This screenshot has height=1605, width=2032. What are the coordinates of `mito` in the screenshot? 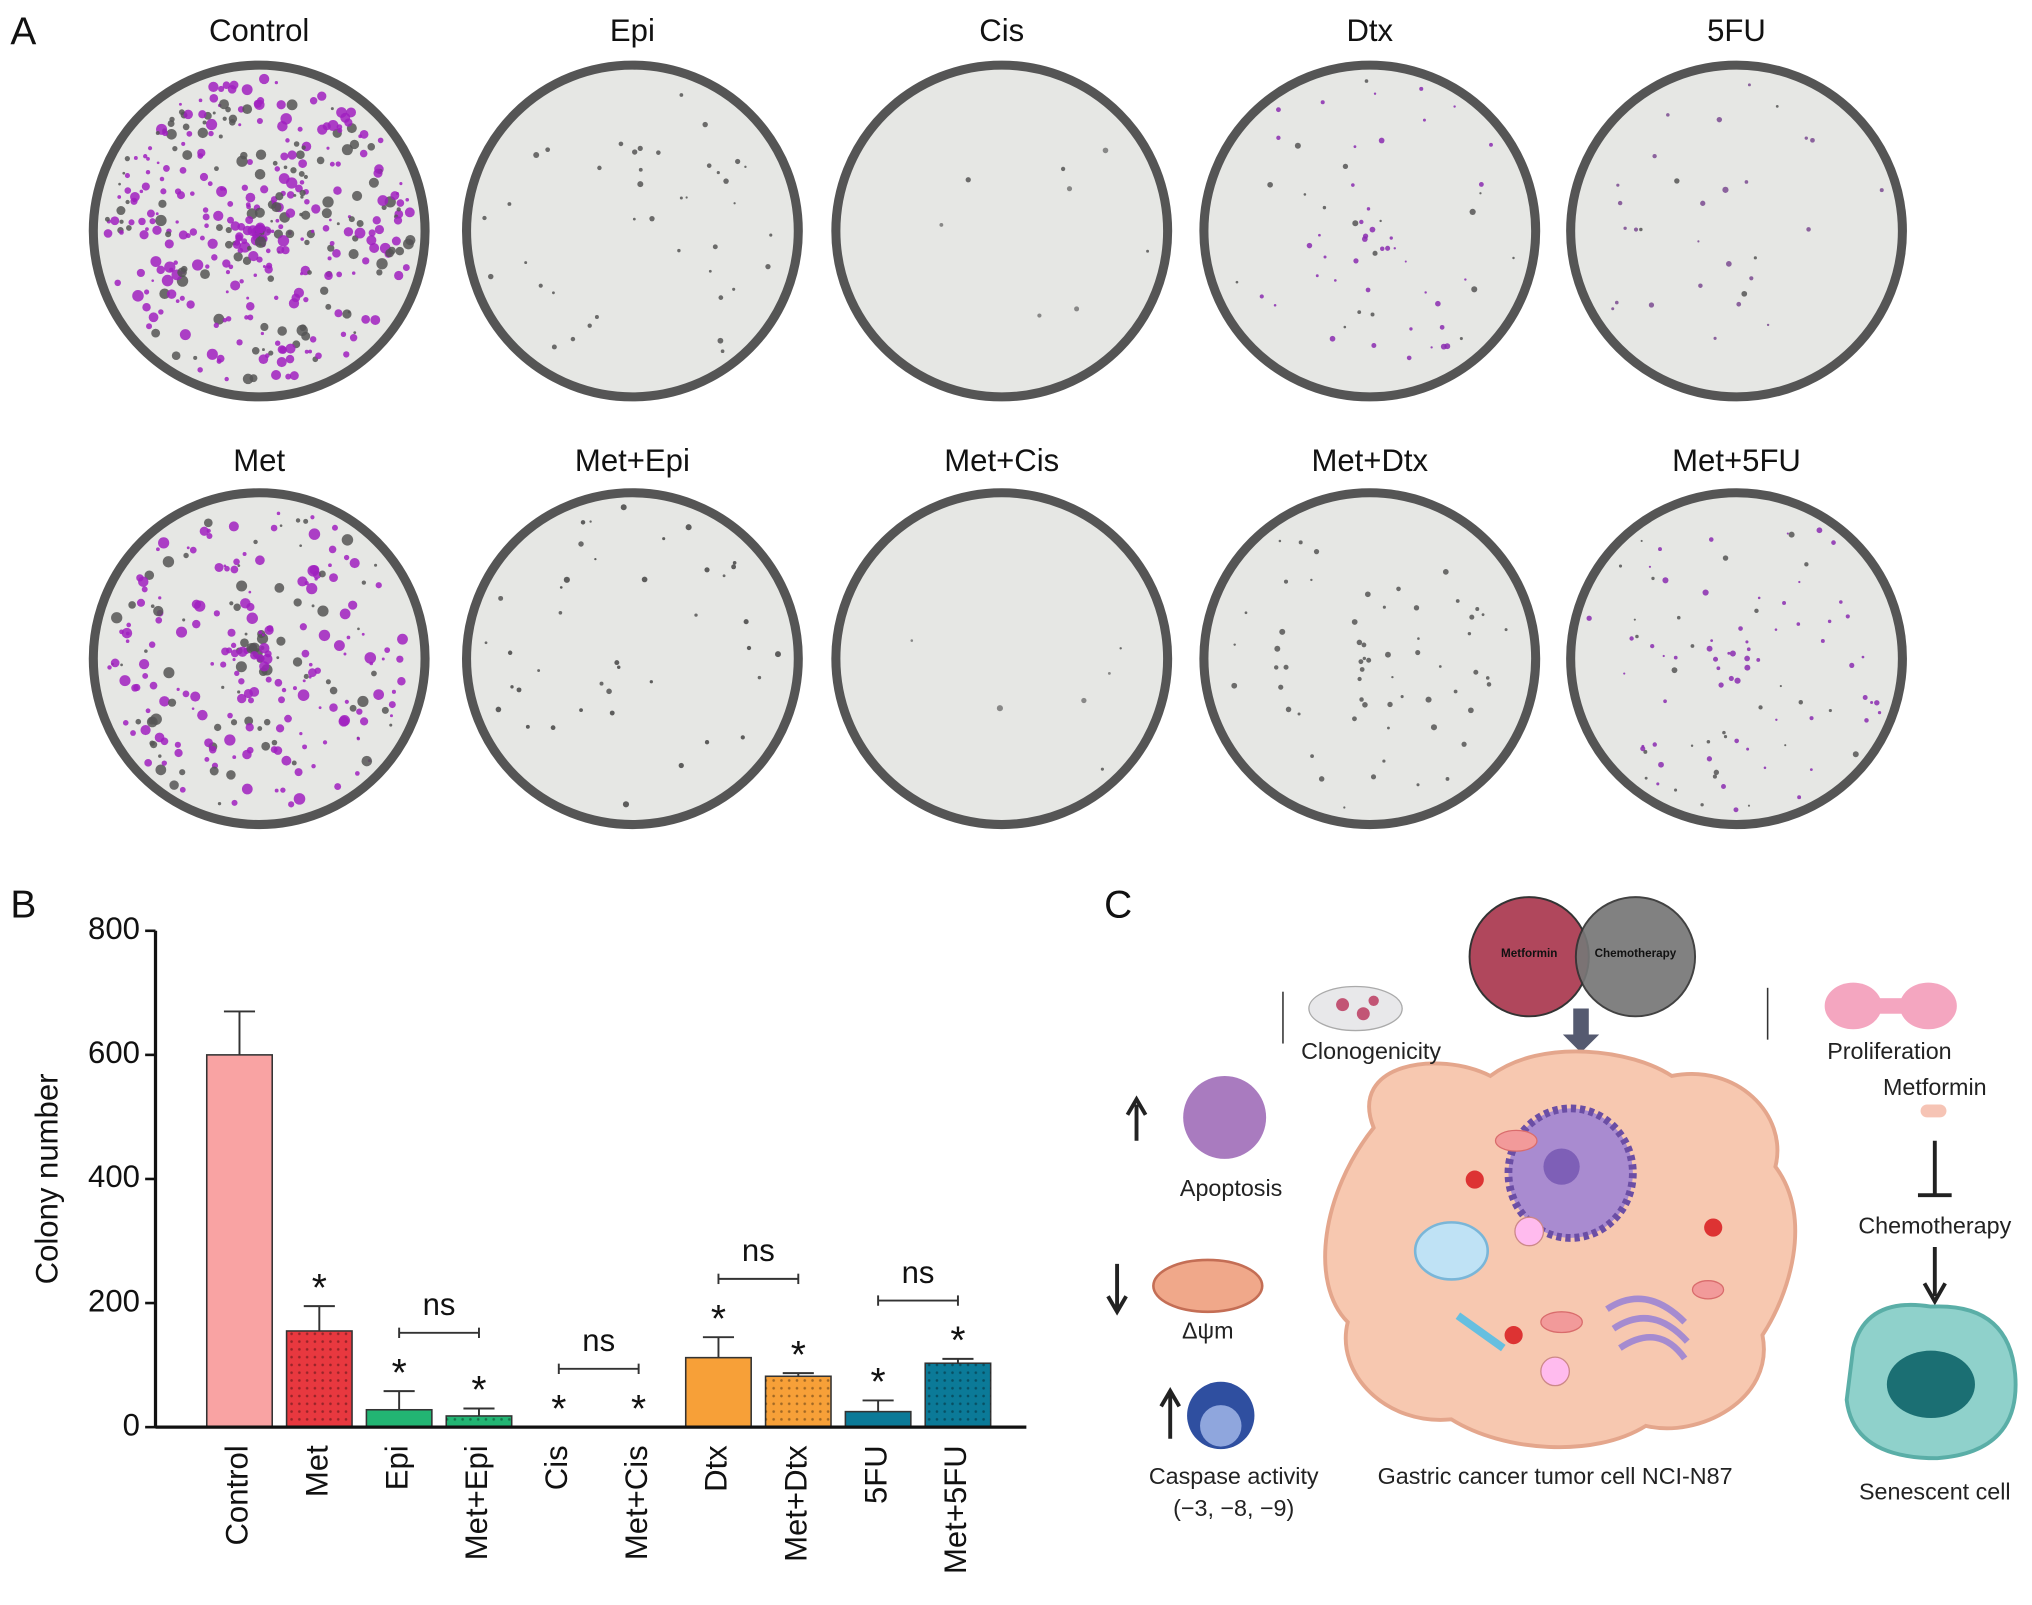 It's located at (1561, 1322).